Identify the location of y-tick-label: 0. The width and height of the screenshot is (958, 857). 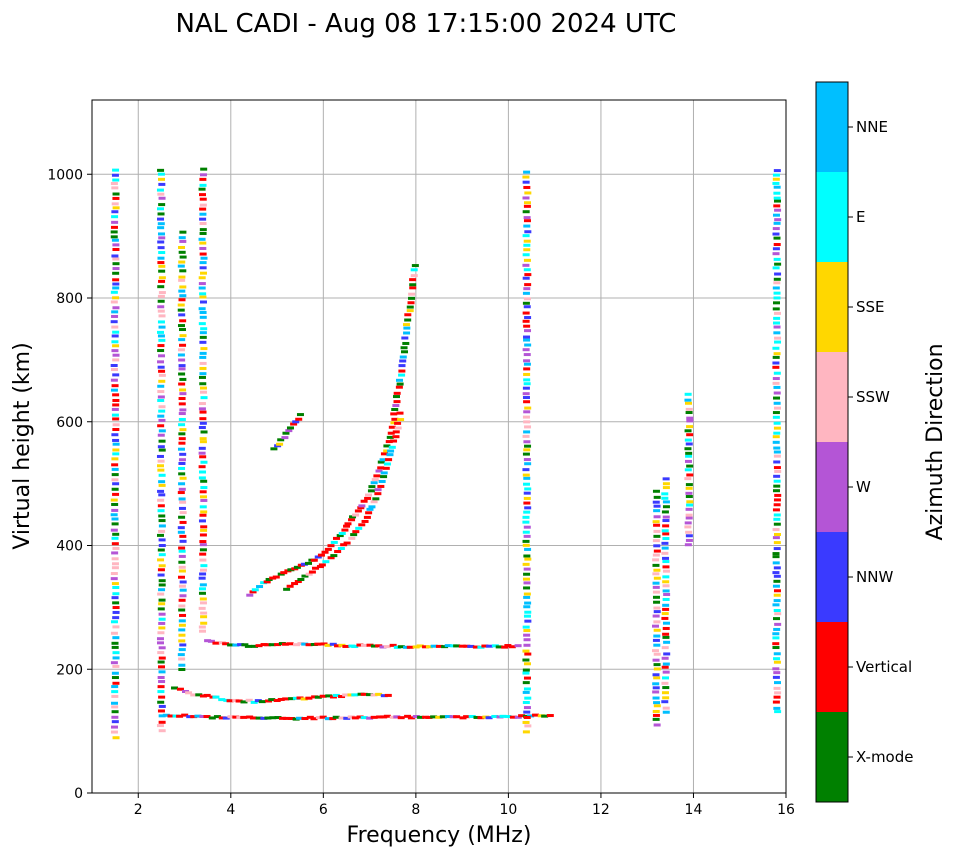
(78, 794).